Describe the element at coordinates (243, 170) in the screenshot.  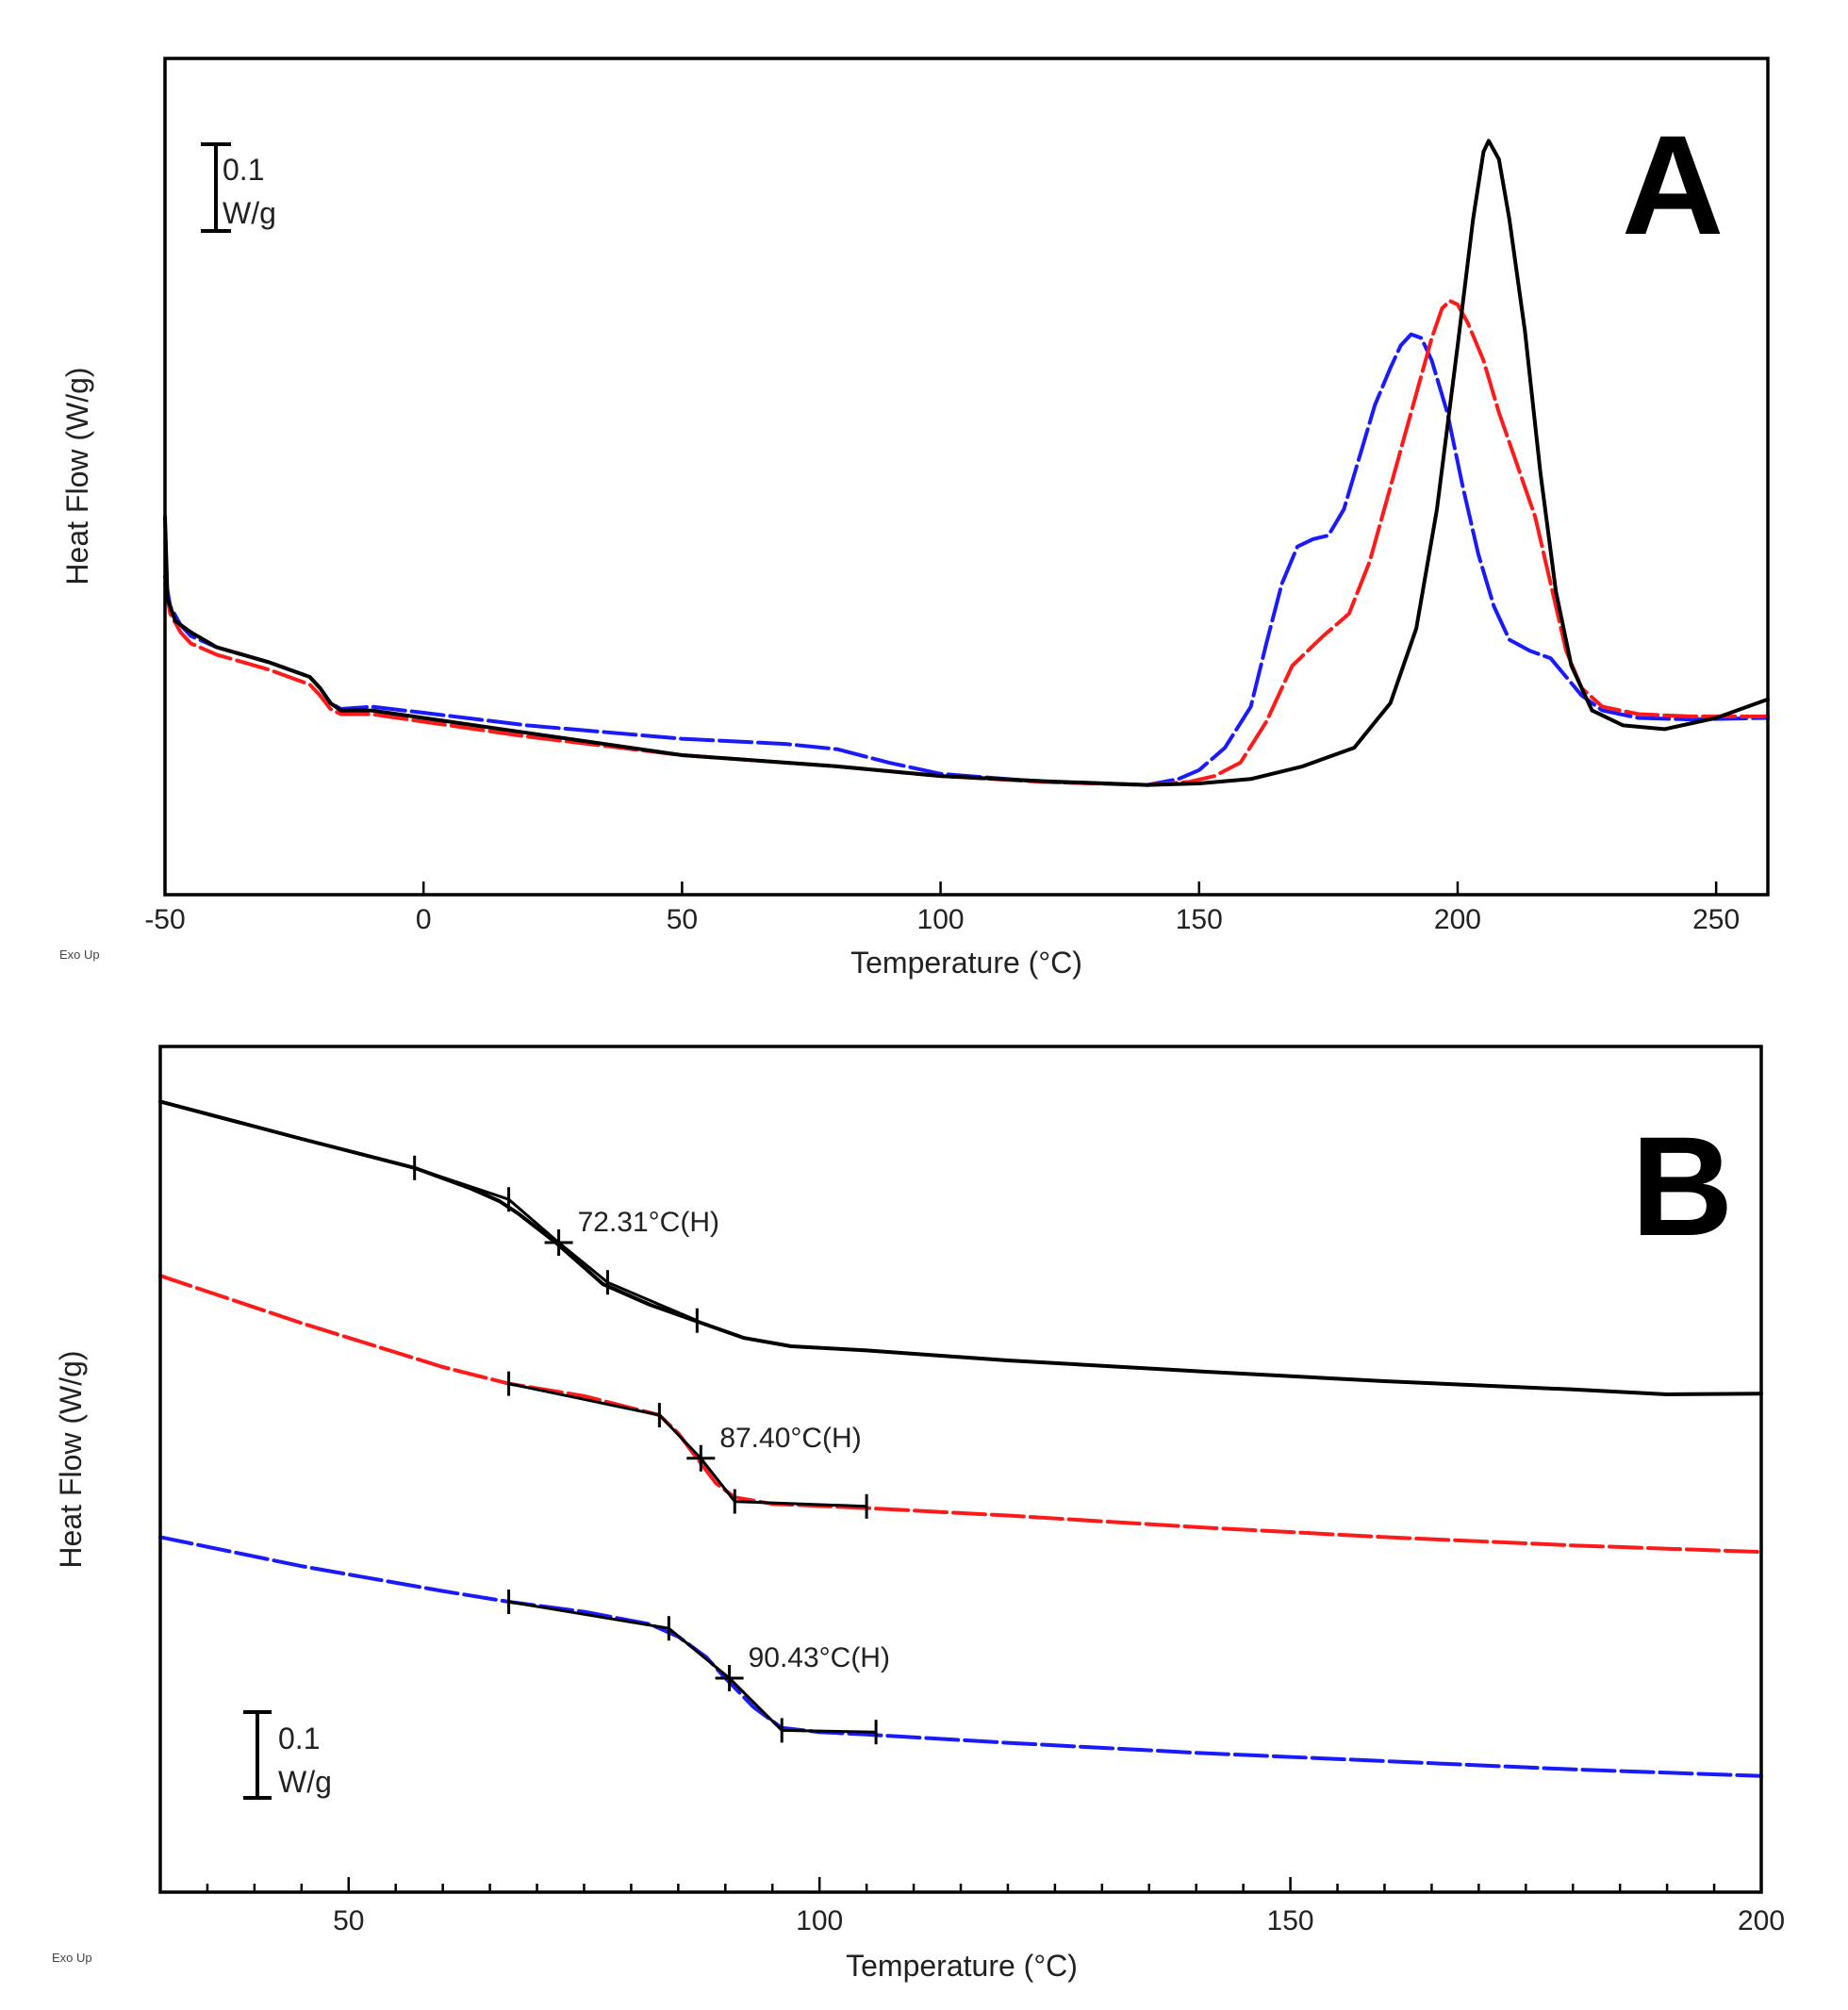
I see `scale-bar-value-a: 0.1` at that location.